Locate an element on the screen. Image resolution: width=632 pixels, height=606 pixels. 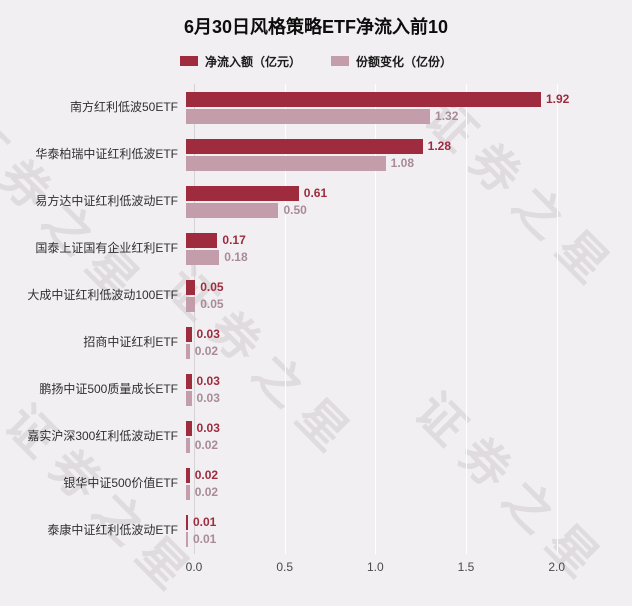
x-tick-label: 1.0 is located at coordinates (375, 567).